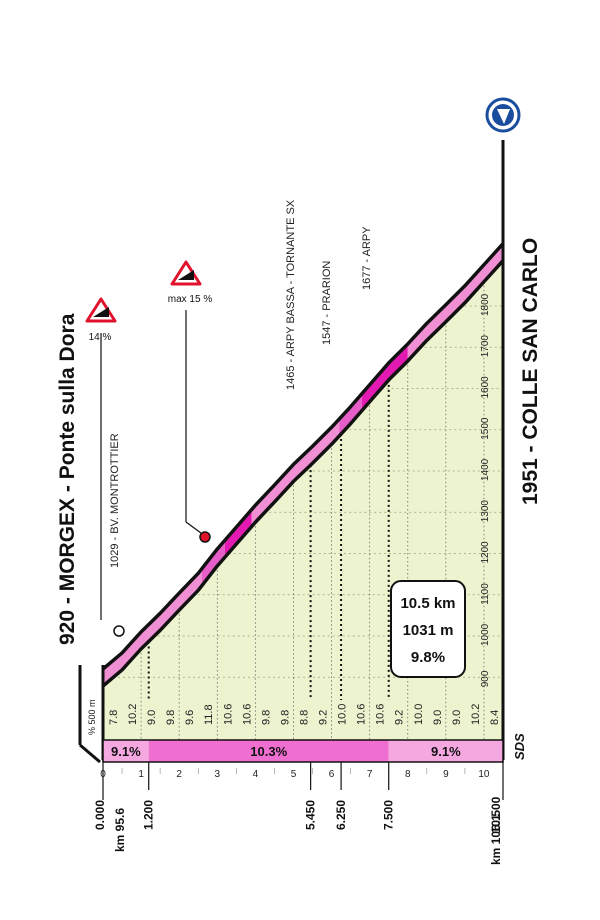 Image resolution: width=600 pixels, height=920 pixels. What do you see at coordinates (141, 774) in the screenshot?
I see `km-tick: 1` at bounding box center [141, 774].